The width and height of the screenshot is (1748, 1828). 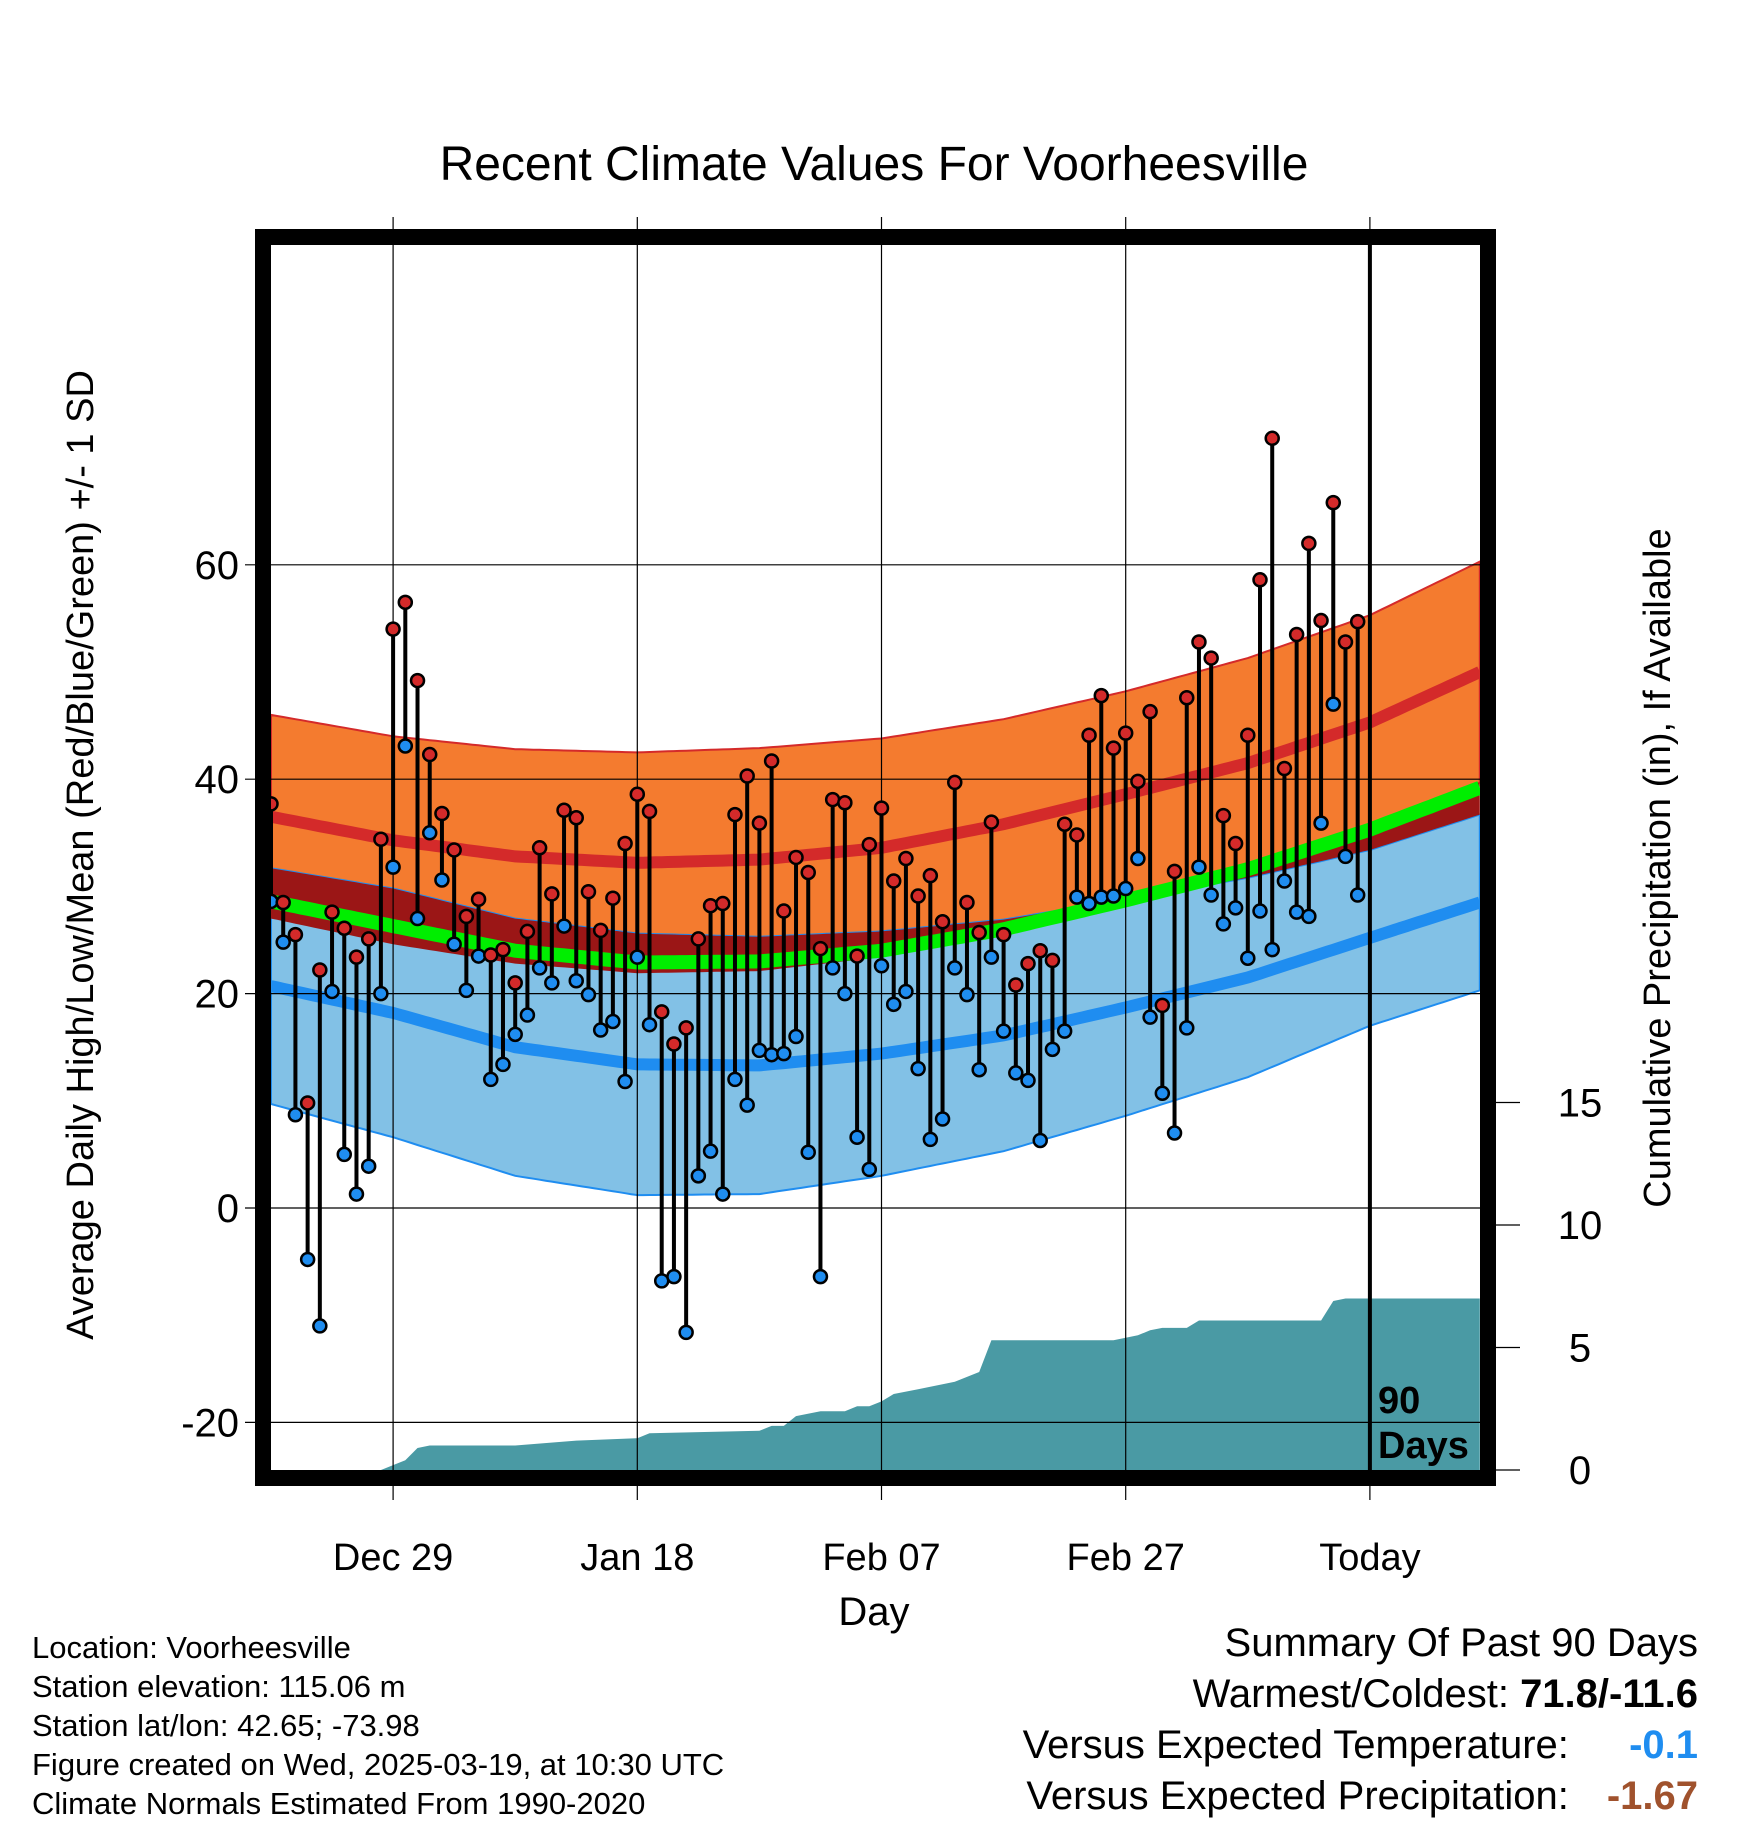 What do you see at coordinates (217, 566) in the screenshot?
I see `y-tick-label: 60` at bounding box center [217, 566].